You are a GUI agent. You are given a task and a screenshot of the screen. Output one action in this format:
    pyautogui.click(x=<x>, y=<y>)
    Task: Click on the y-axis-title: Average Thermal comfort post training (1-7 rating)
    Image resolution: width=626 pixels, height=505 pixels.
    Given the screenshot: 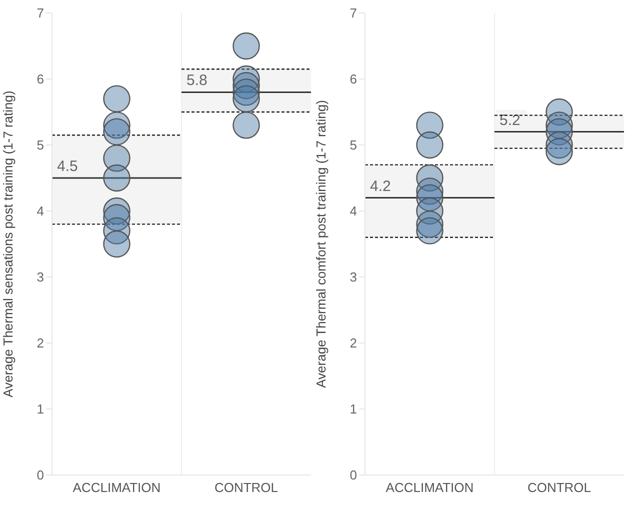 What is the action you would take?
    pyautogui.click(x=321, y=244)
    